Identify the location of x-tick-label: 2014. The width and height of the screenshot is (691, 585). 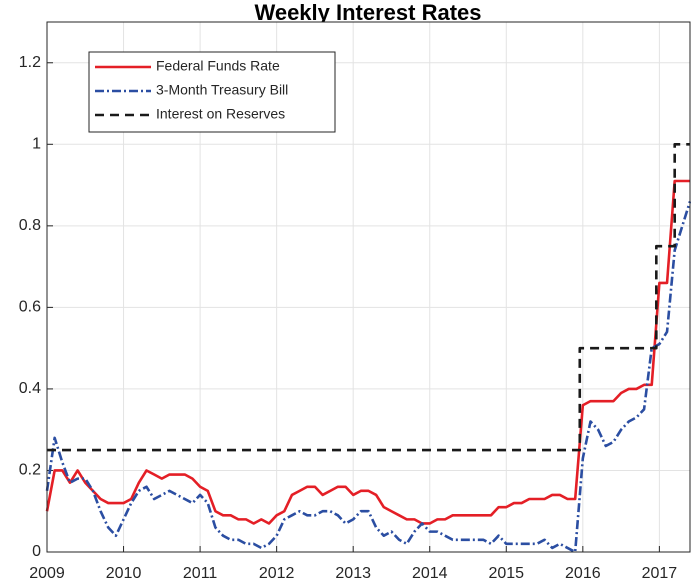
(430, 573).